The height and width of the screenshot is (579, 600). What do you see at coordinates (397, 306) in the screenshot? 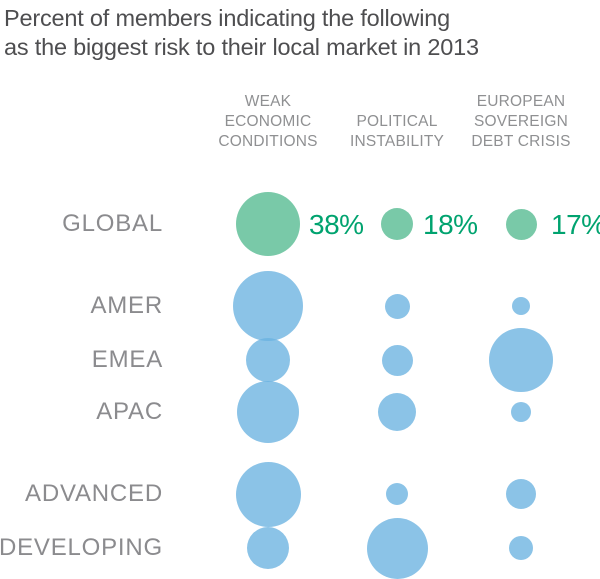
I see `bubble-amer-political-instability` at bounding box center [397, 306].